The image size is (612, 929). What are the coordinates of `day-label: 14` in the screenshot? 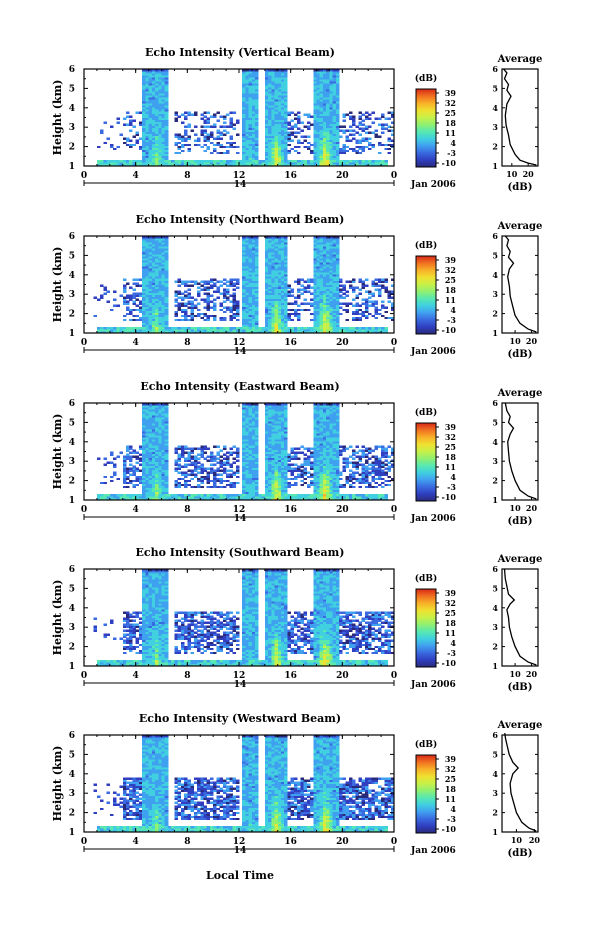 It's located at (240, 352).